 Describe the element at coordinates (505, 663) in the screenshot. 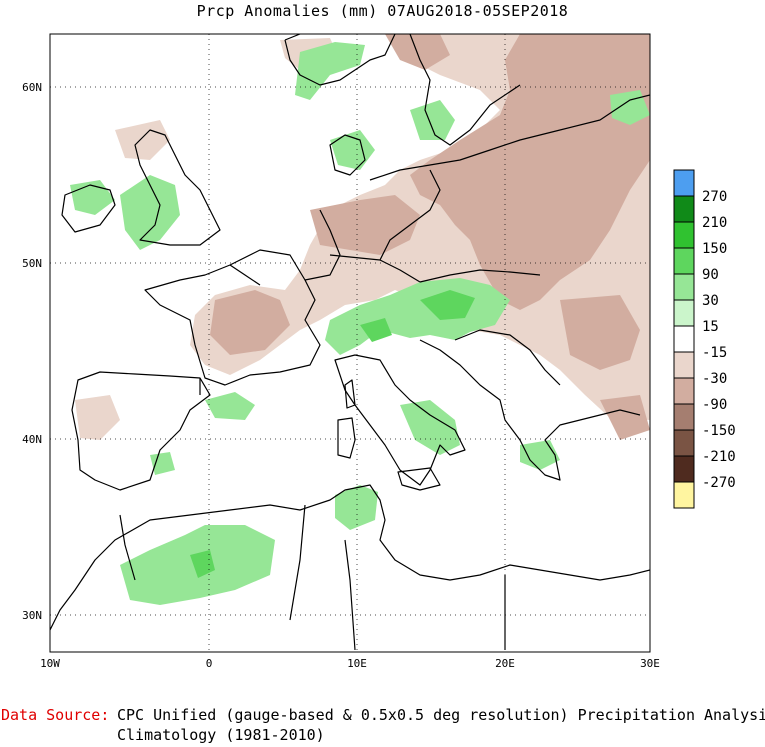

I see `lon-tick-label: 20E` at that location.